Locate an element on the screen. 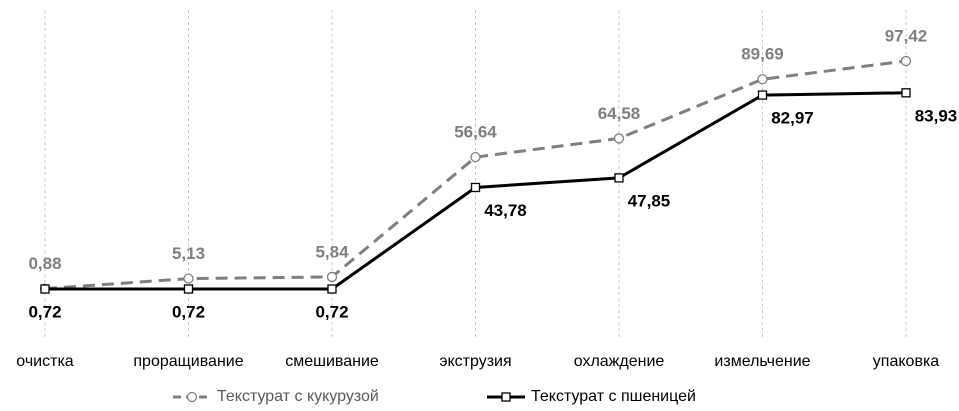 The image size is (959, 411). data-label: 43,78 is located at coordinates (505, 210).